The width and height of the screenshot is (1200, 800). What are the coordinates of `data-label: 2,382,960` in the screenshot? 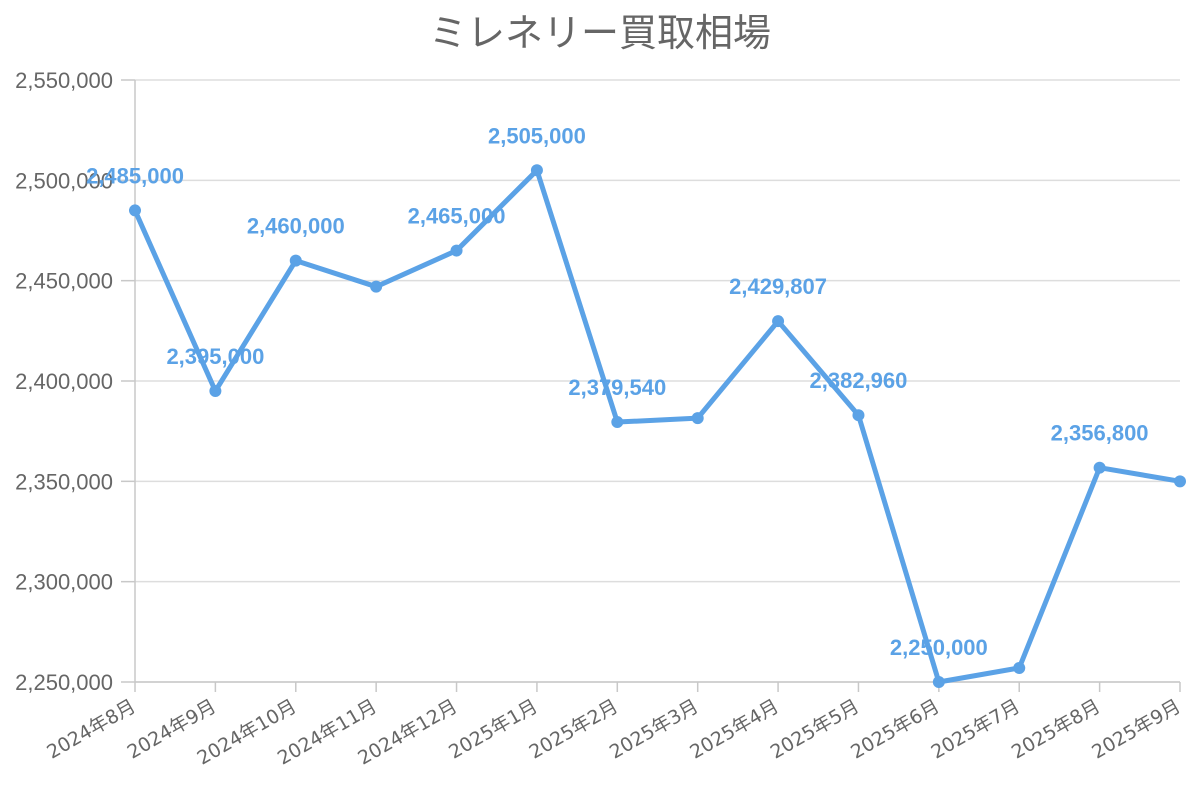 It's located at (859, 380).